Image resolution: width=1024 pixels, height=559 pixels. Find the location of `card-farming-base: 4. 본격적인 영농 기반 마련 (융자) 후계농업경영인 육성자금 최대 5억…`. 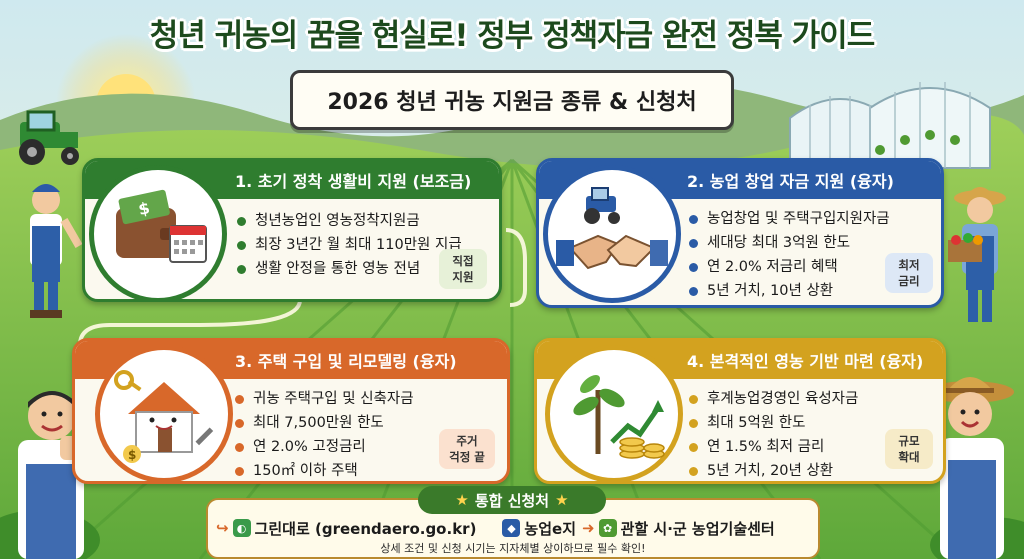

card-farming-base: 4. 본격적인 영농 기반 마련 (융자) 후계농업경영인 육성자금 최대 5억… is located at coordinates (740, 411).